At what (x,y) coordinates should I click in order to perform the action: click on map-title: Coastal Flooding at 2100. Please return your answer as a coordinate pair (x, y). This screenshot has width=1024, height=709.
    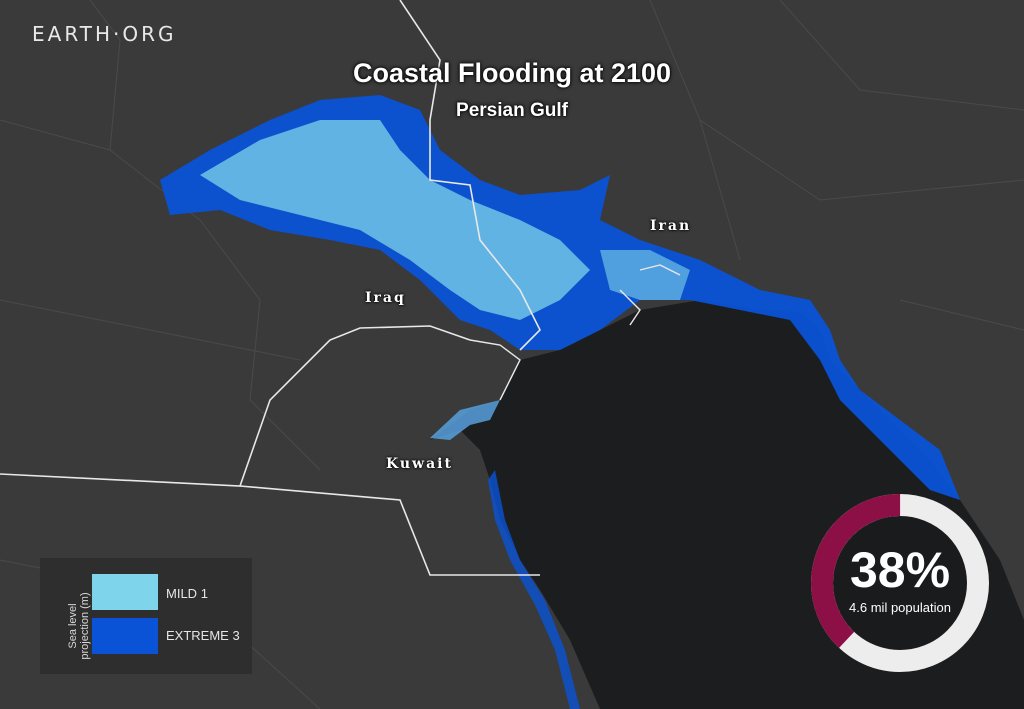
    Looking at the image, I should click on (512, 73).